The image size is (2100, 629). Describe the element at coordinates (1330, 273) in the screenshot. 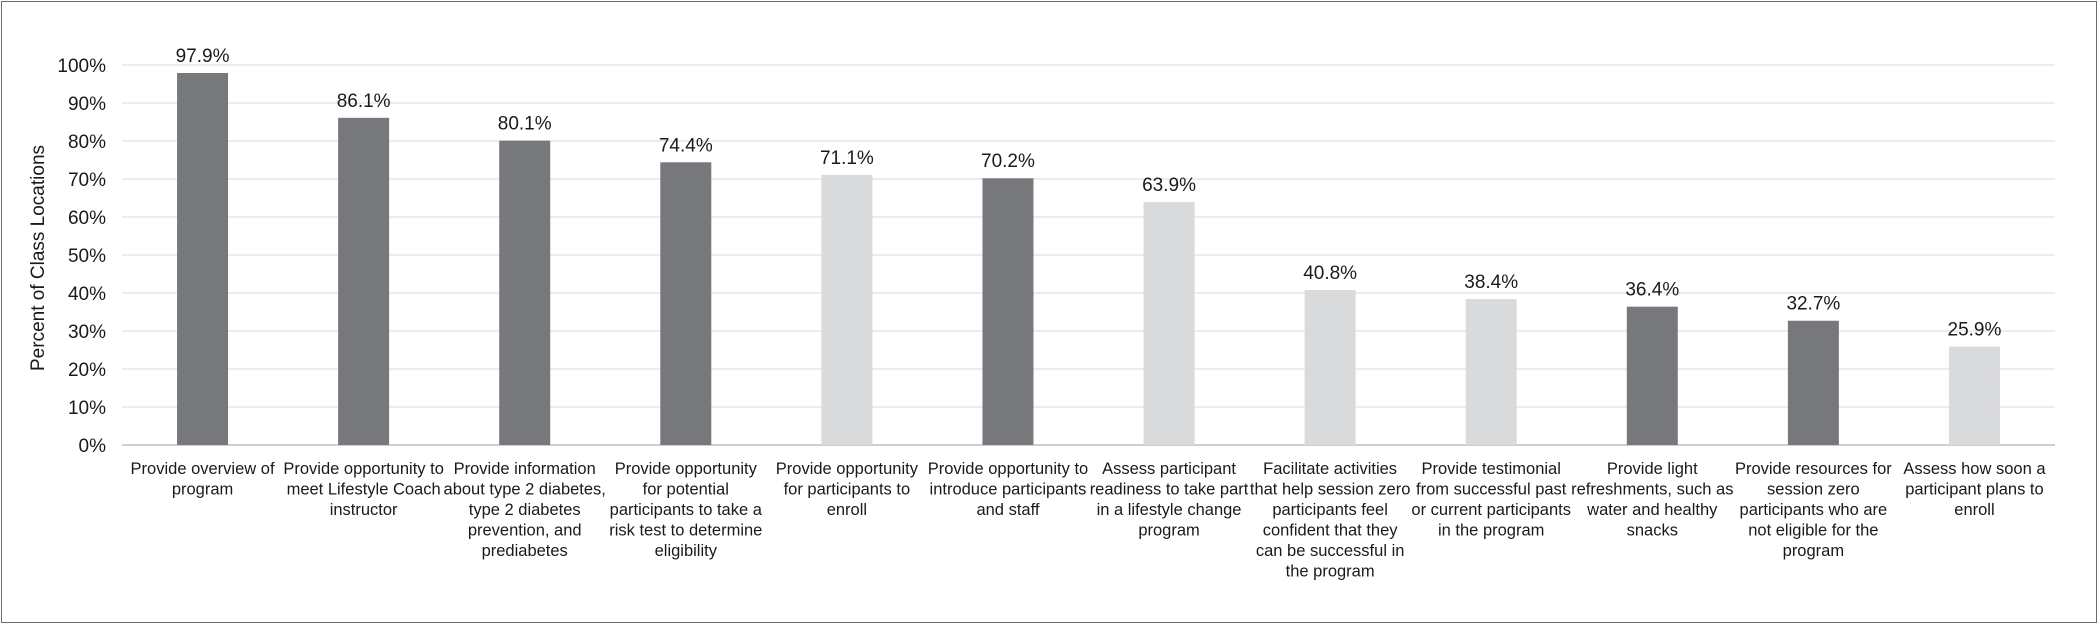

I see `data-label: 40.8%` at that location.